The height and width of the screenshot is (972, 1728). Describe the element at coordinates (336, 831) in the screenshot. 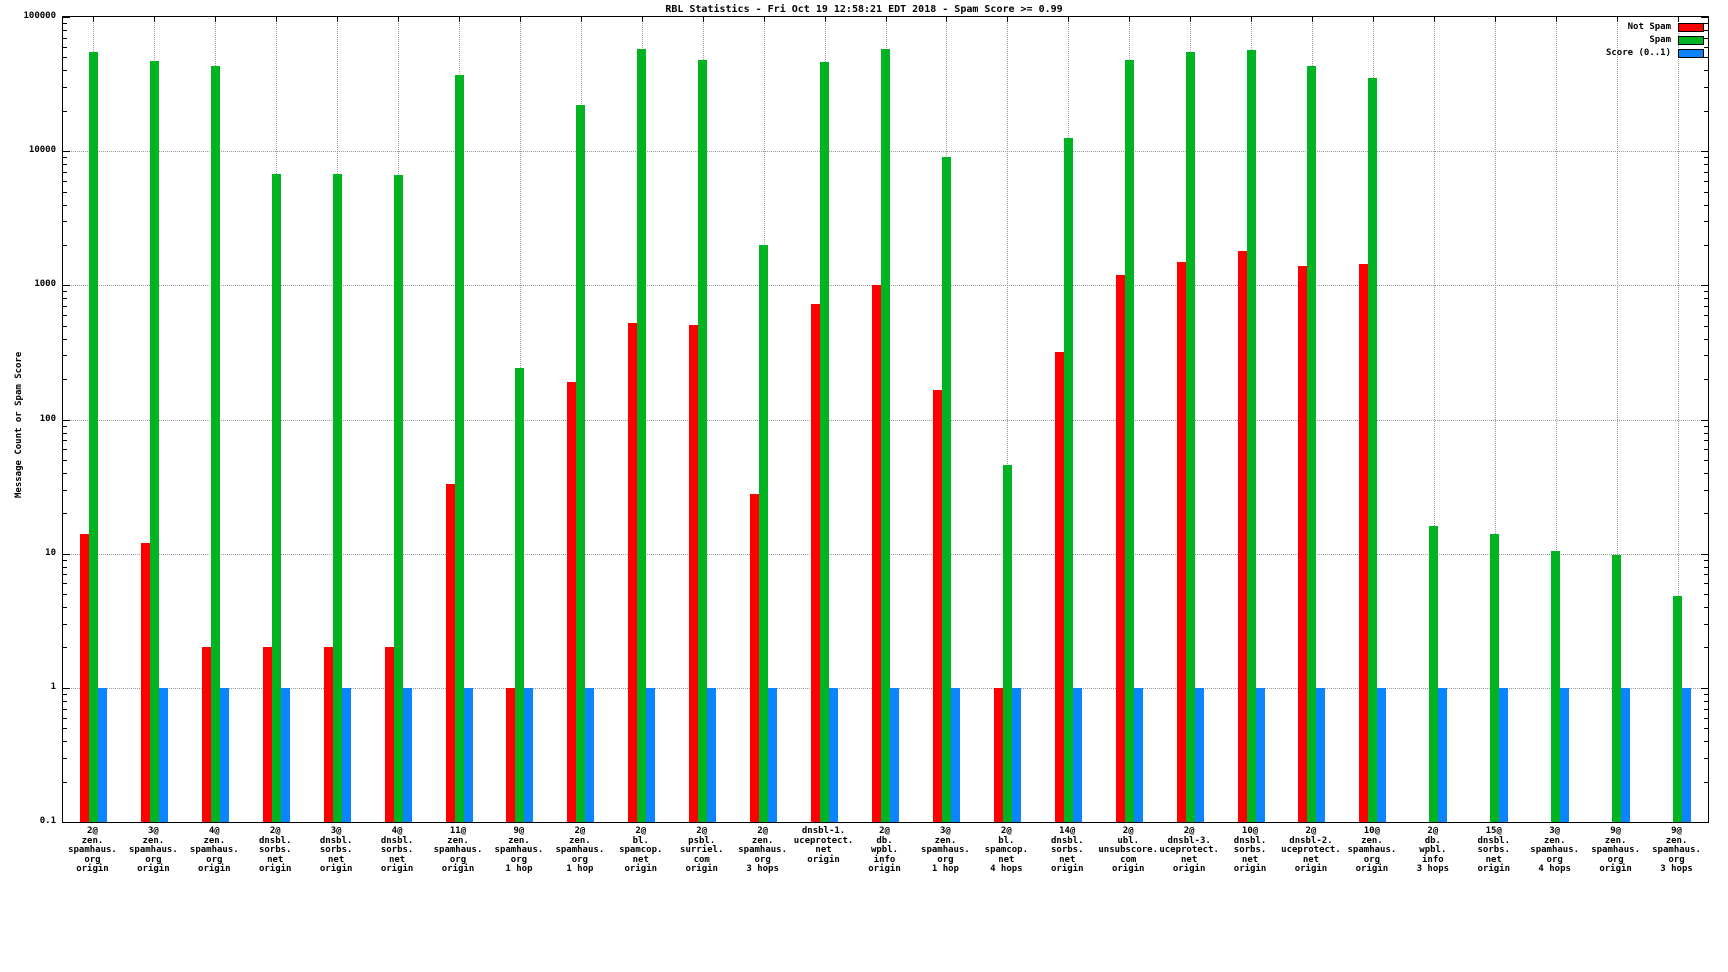

I see `x-category-label-line: 3@` at that location.